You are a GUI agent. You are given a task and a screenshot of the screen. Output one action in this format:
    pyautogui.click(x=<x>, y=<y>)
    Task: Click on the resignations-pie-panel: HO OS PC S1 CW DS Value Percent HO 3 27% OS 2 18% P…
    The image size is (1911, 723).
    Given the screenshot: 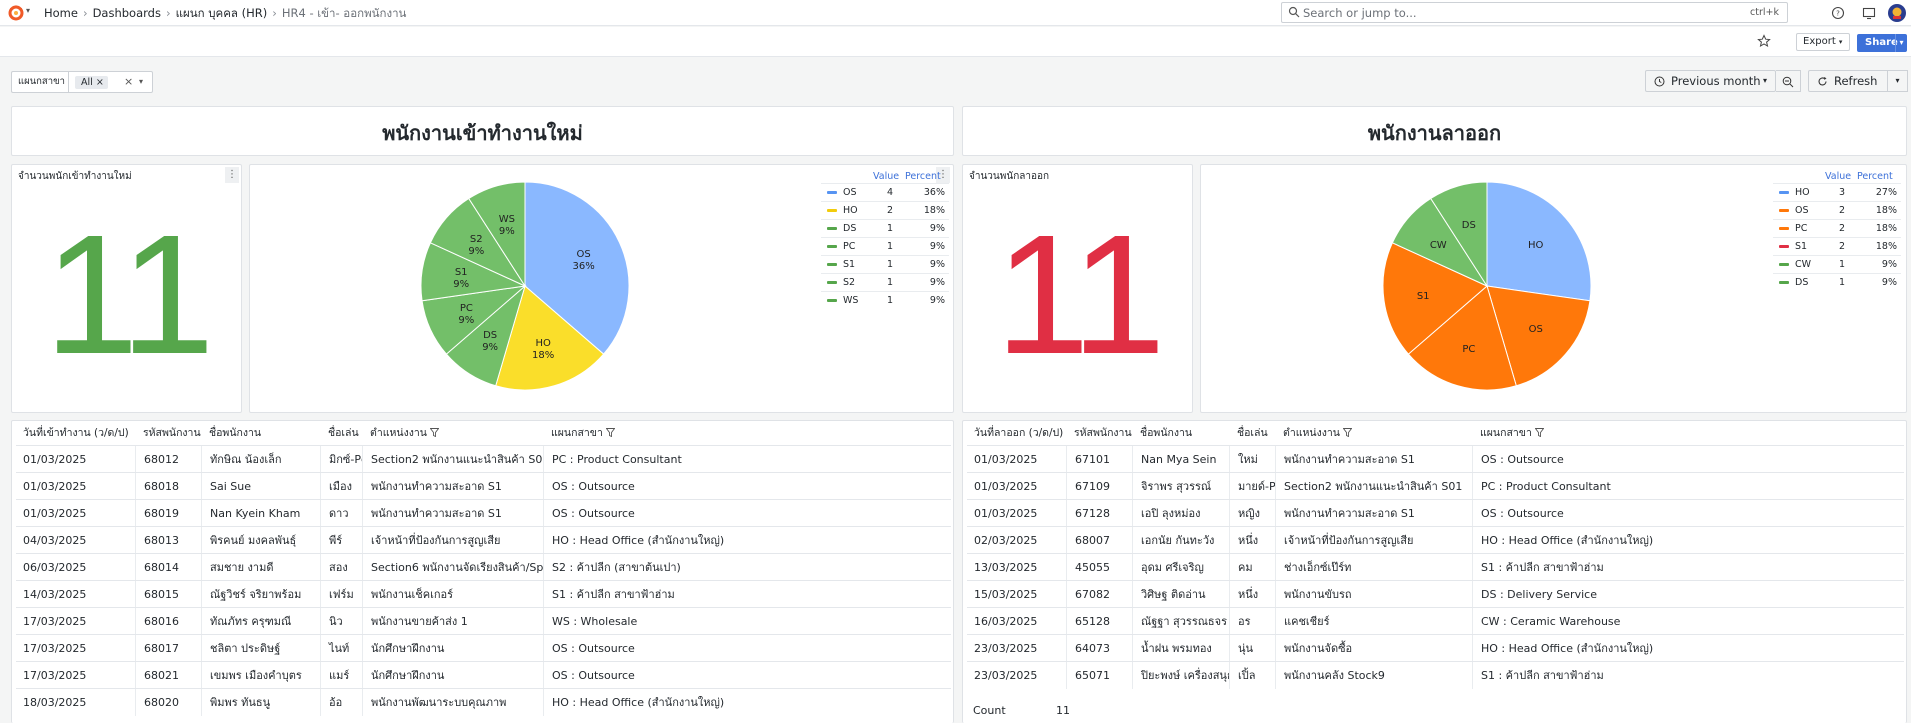 What is the action you would take?
    pyautogui.click(x=1553, y=288)
    